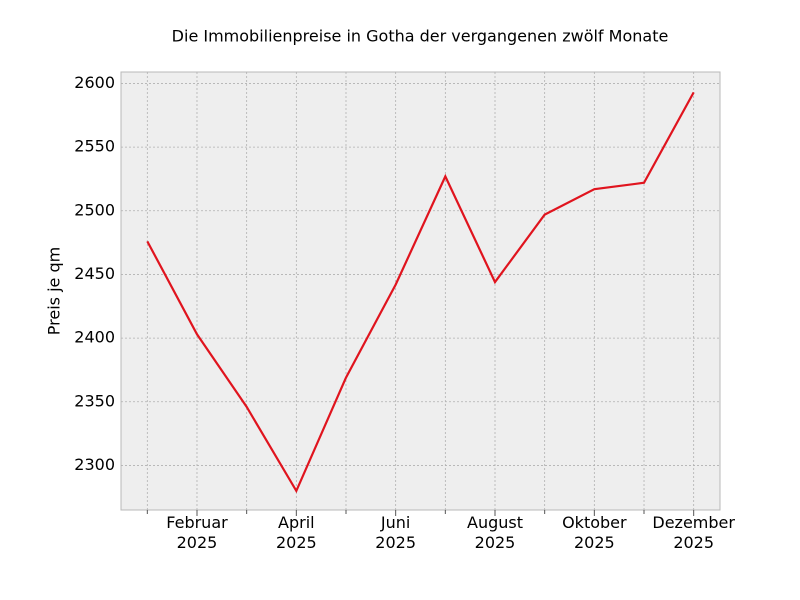 This screenshot has height=600, width=800. Describe the element at coordinates (495, 532) in the screenshot. I see `x-tick-label: August 2025` at that location.